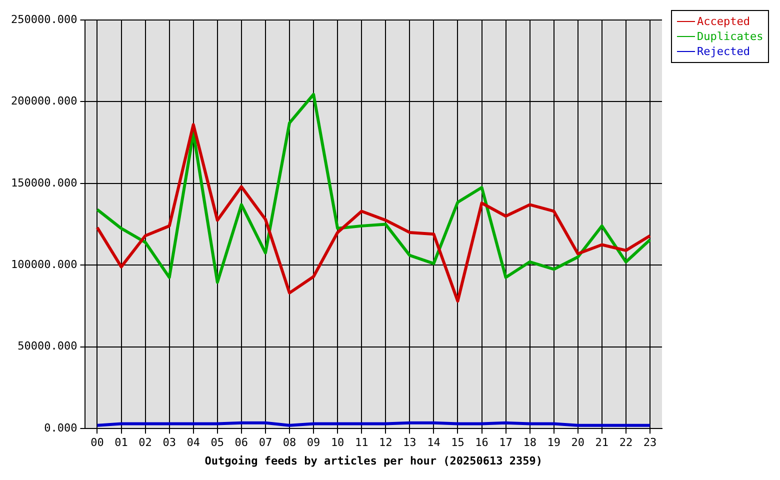  Describe the element at coordinates (602, 443) in the screenshot. I see `x-tick-label: 21` at that location.